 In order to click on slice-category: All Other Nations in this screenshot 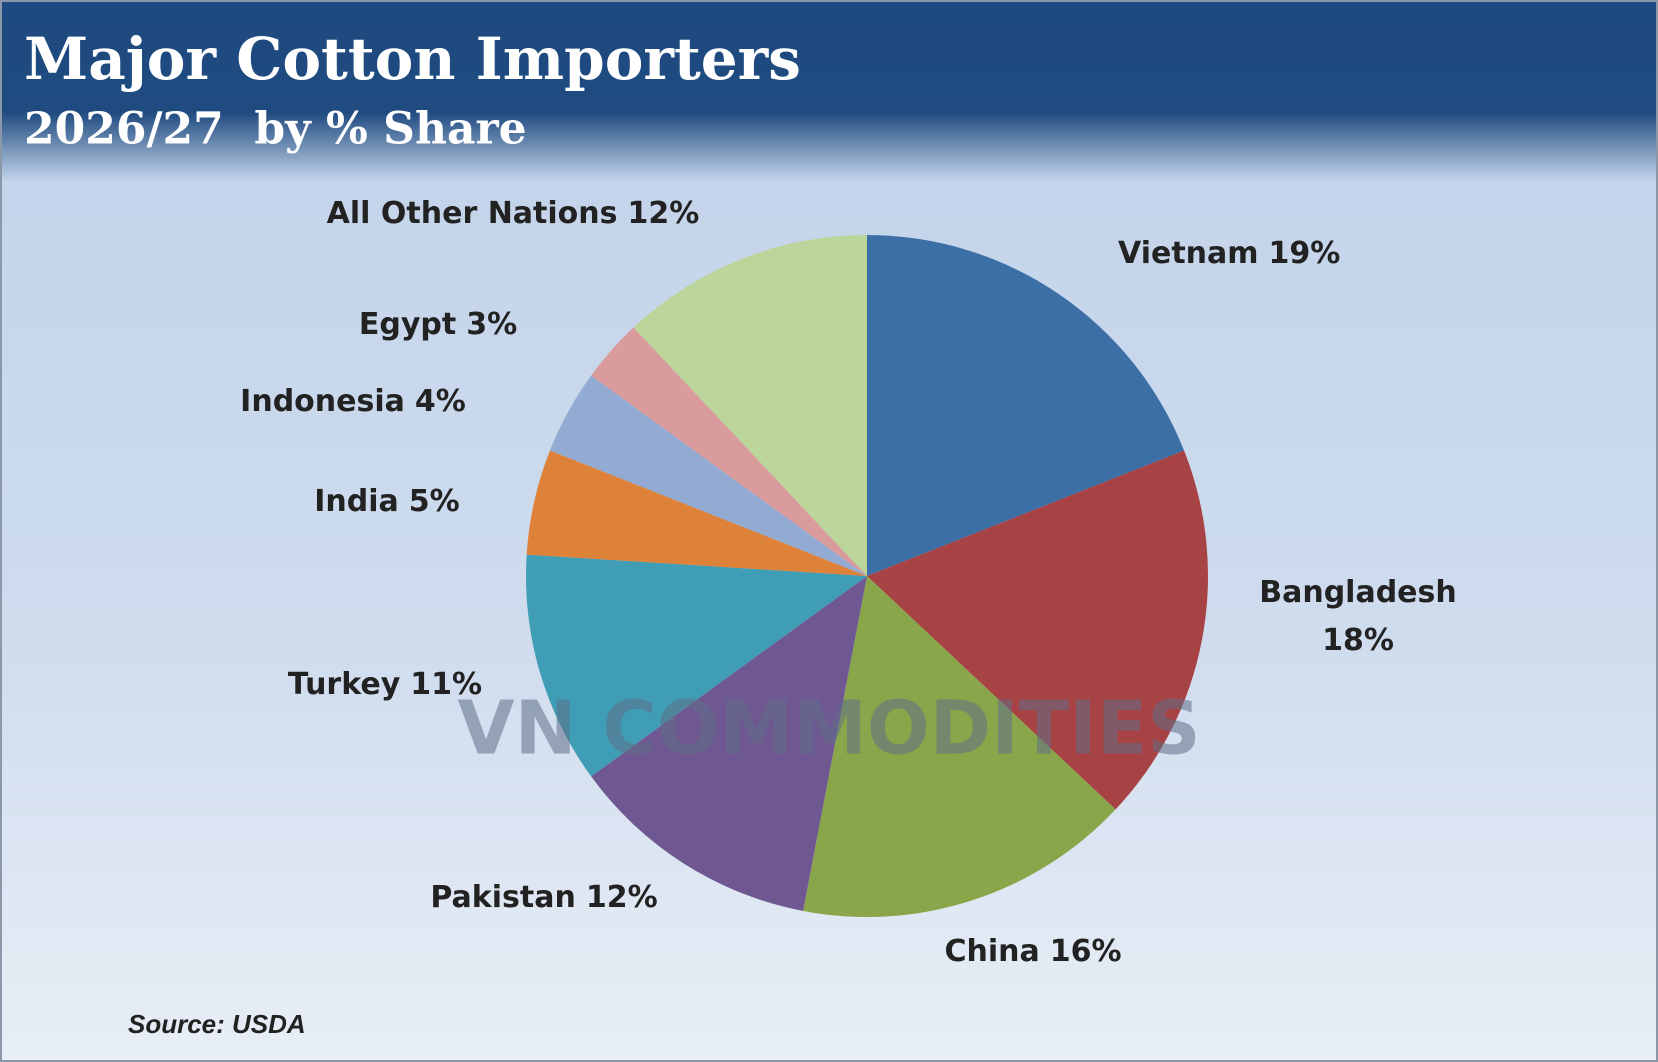, I will do `click(472, 213)`.